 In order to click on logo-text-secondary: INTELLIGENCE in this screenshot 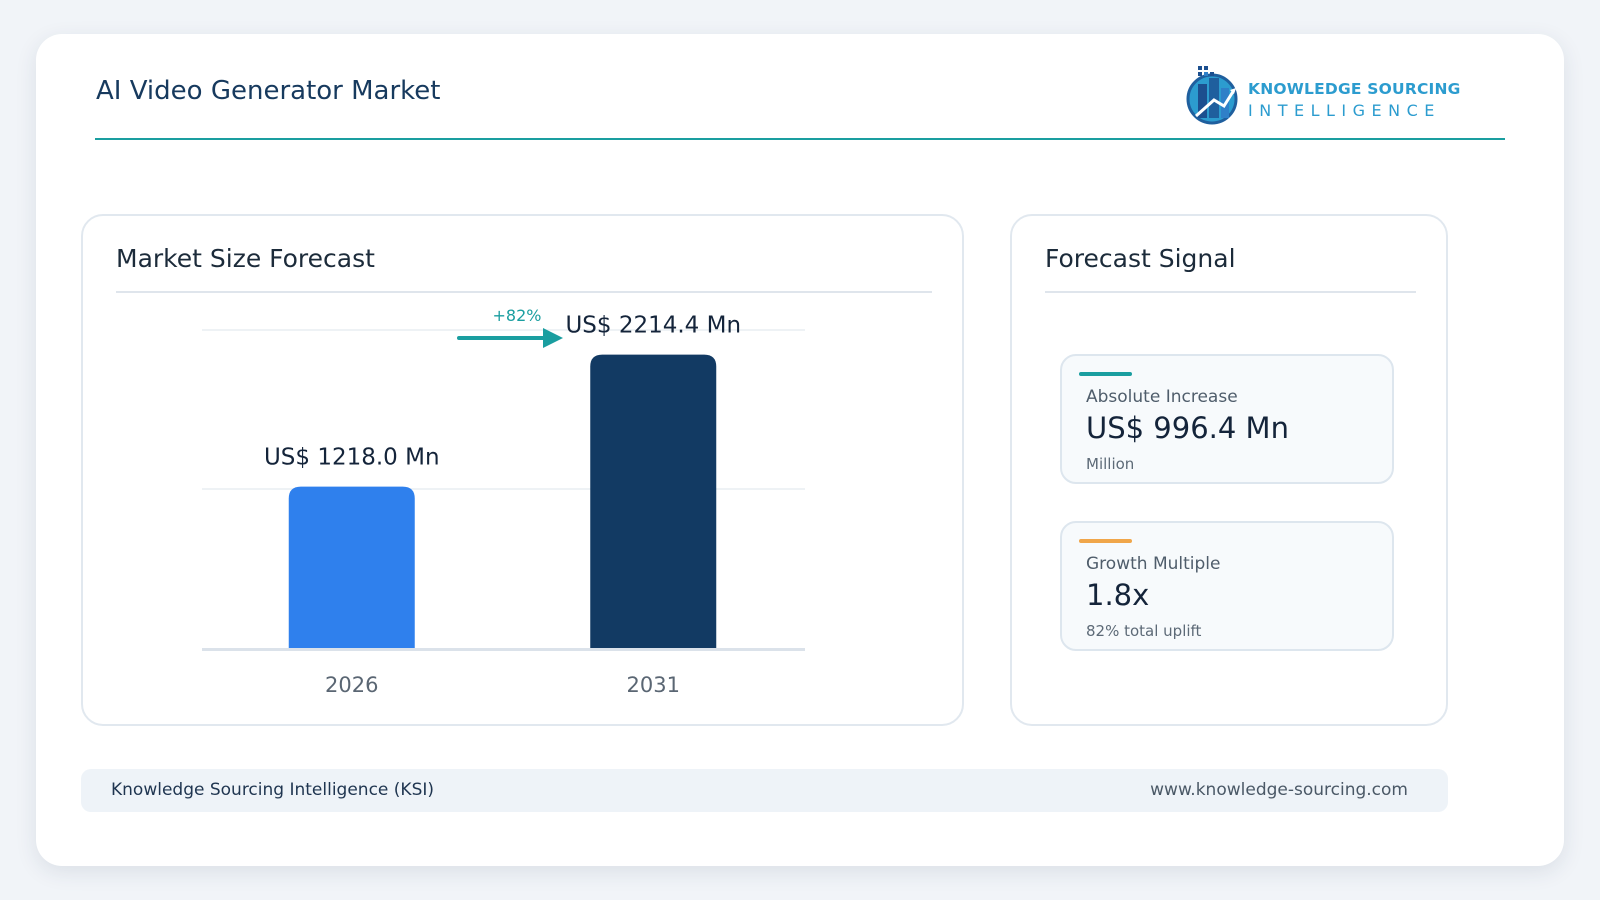, I will do `click(1344, 110)`.